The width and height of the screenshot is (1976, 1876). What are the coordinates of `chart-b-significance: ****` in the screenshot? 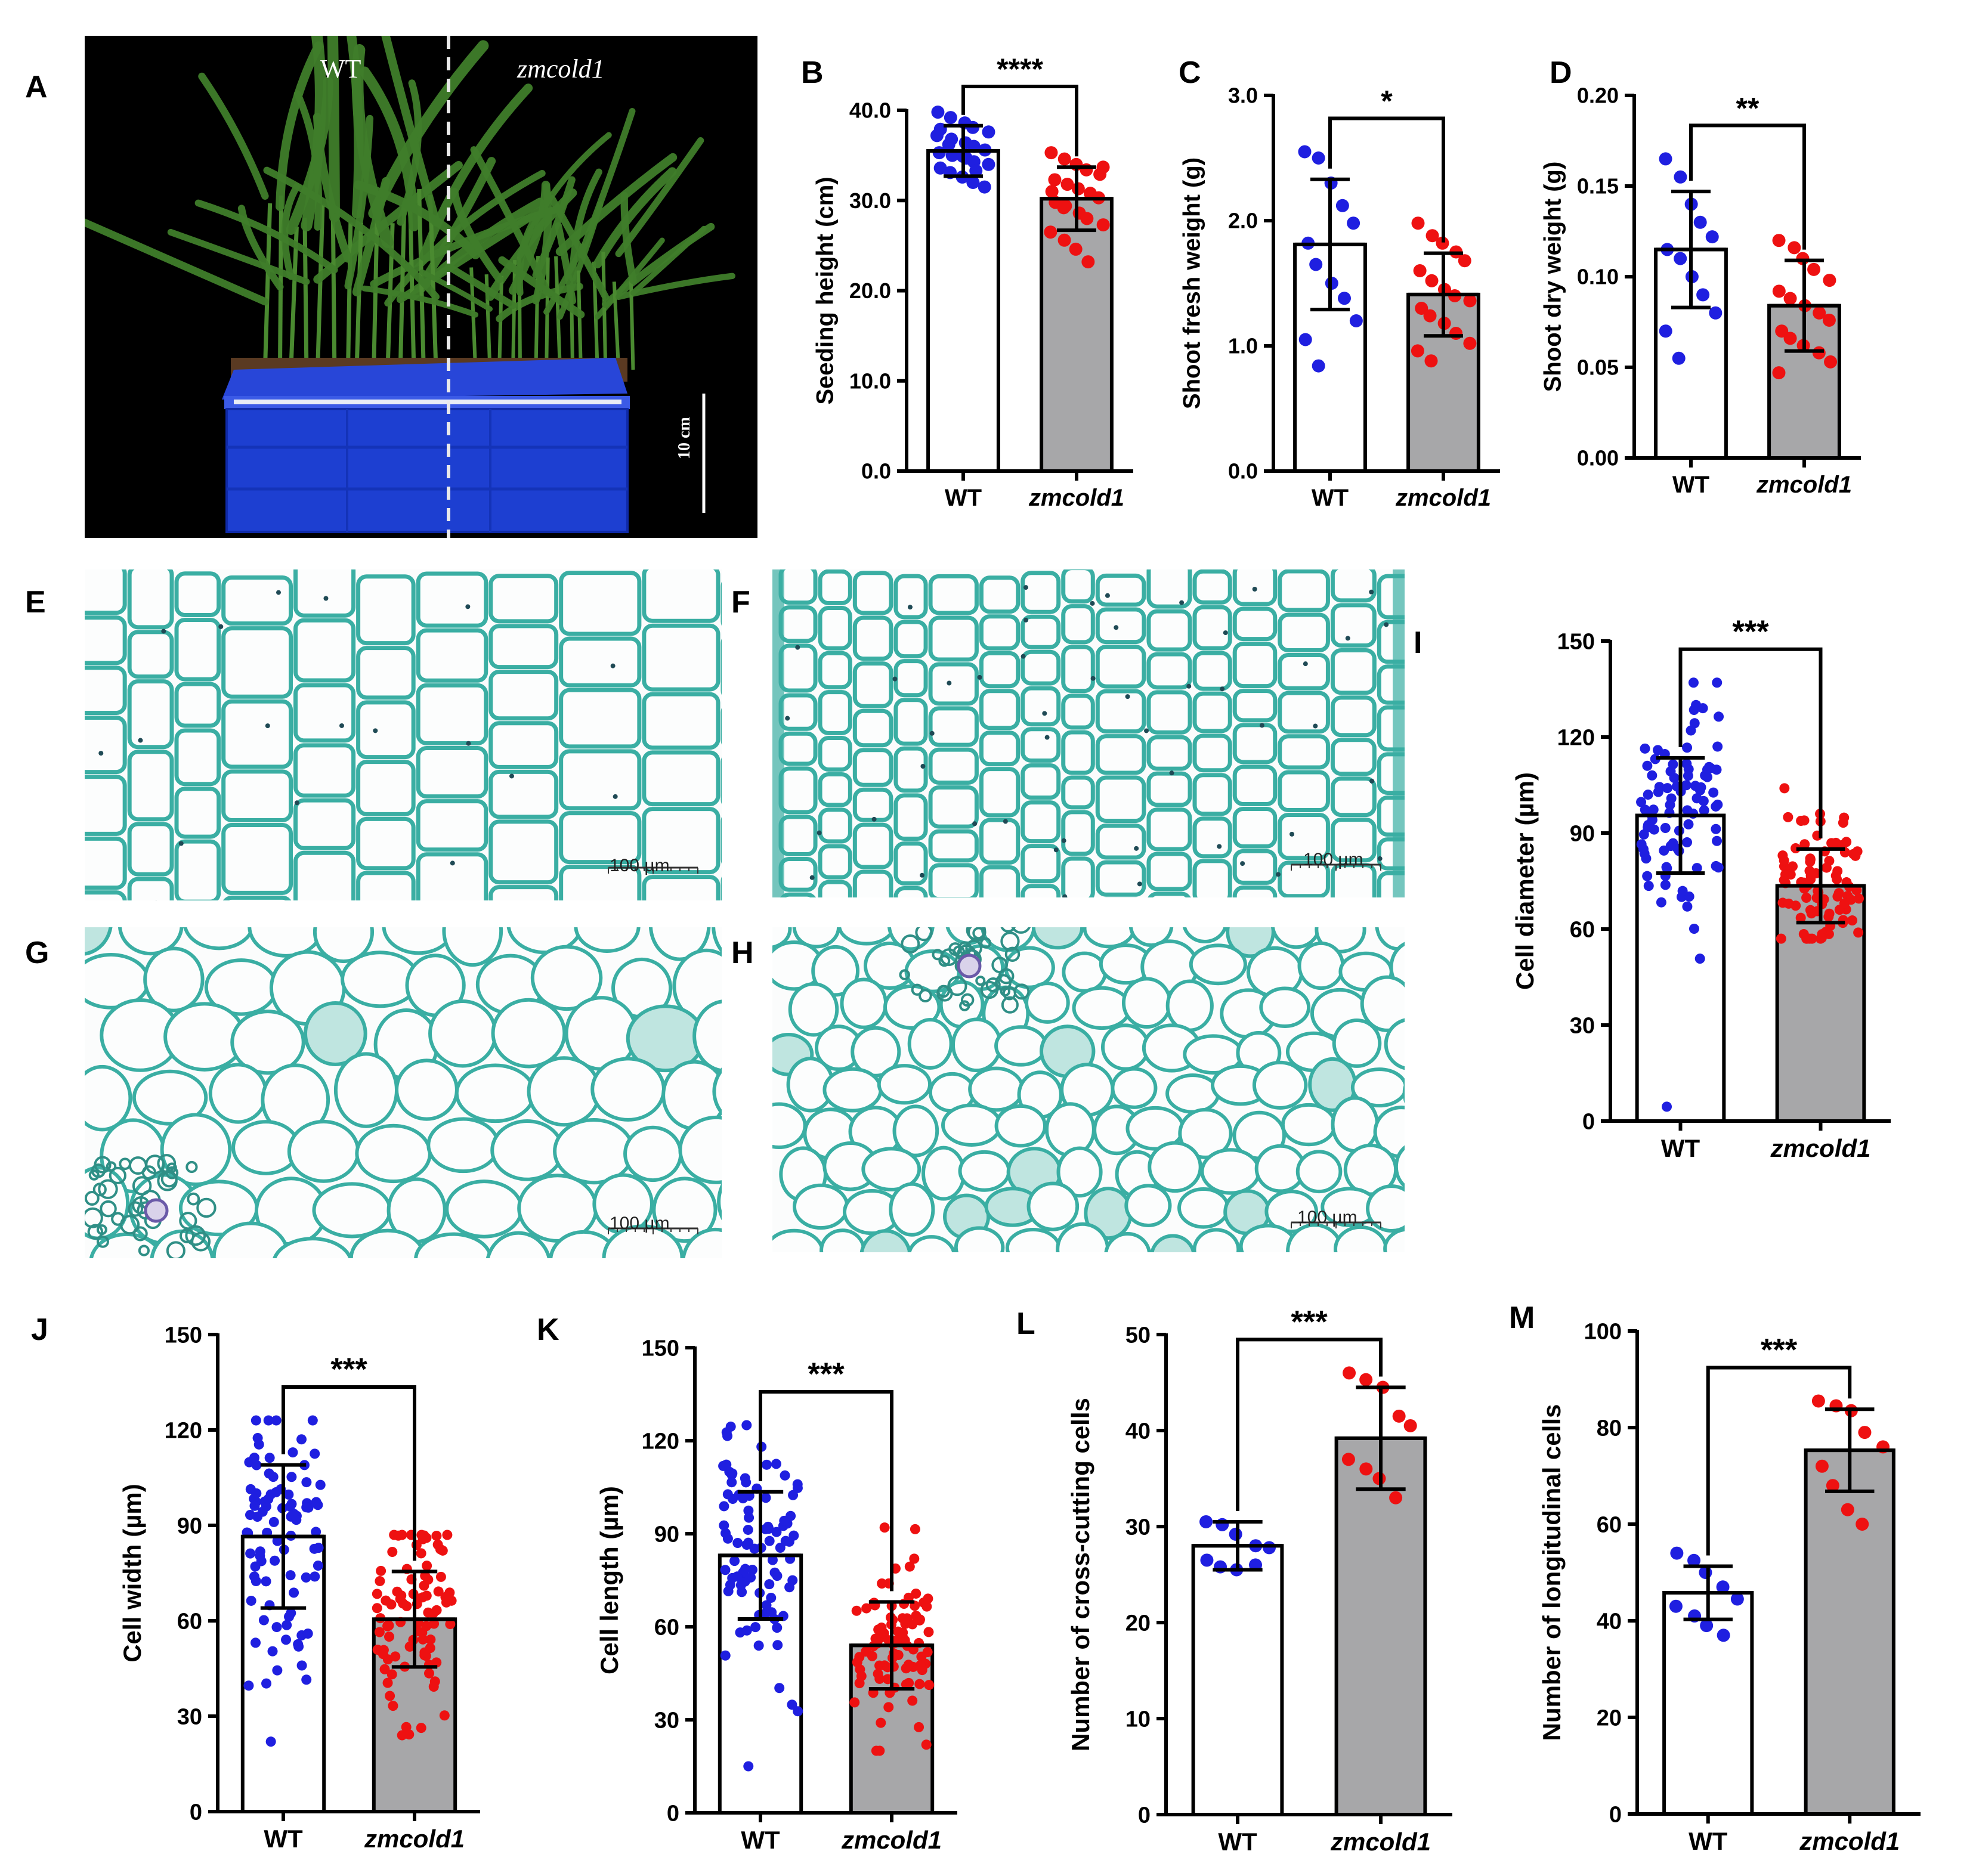 It's located at (1020, 69).